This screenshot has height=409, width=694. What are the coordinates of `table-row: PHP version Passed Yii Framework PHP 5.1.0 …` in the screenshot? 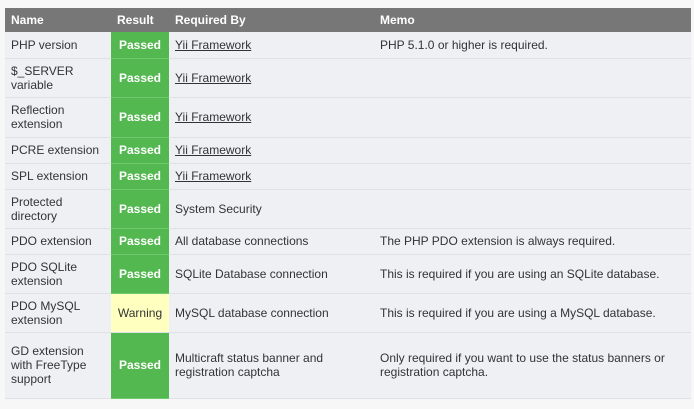 It's located at (348, 45).